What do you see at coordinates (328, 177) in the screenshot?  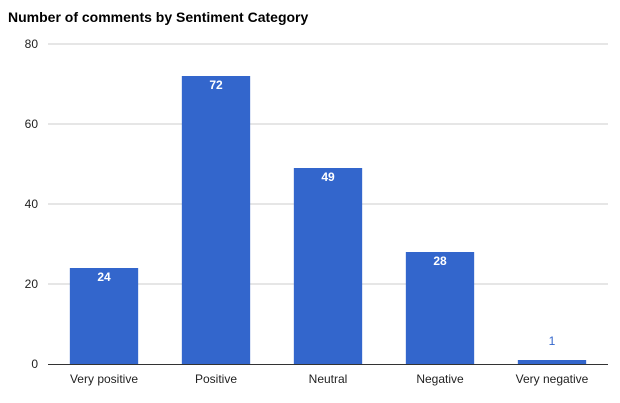 I see `data-label: 49` at bounding box center [328, 177].